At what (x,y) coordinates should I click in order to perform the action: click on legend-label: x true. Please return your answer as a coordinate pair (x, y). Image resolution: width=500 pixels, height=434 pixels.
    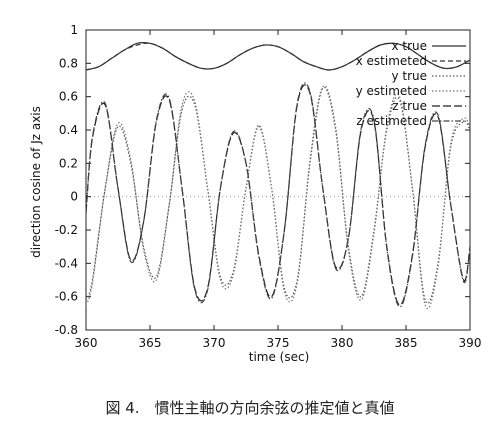
    Looking at the image, I should click on (409, 46).